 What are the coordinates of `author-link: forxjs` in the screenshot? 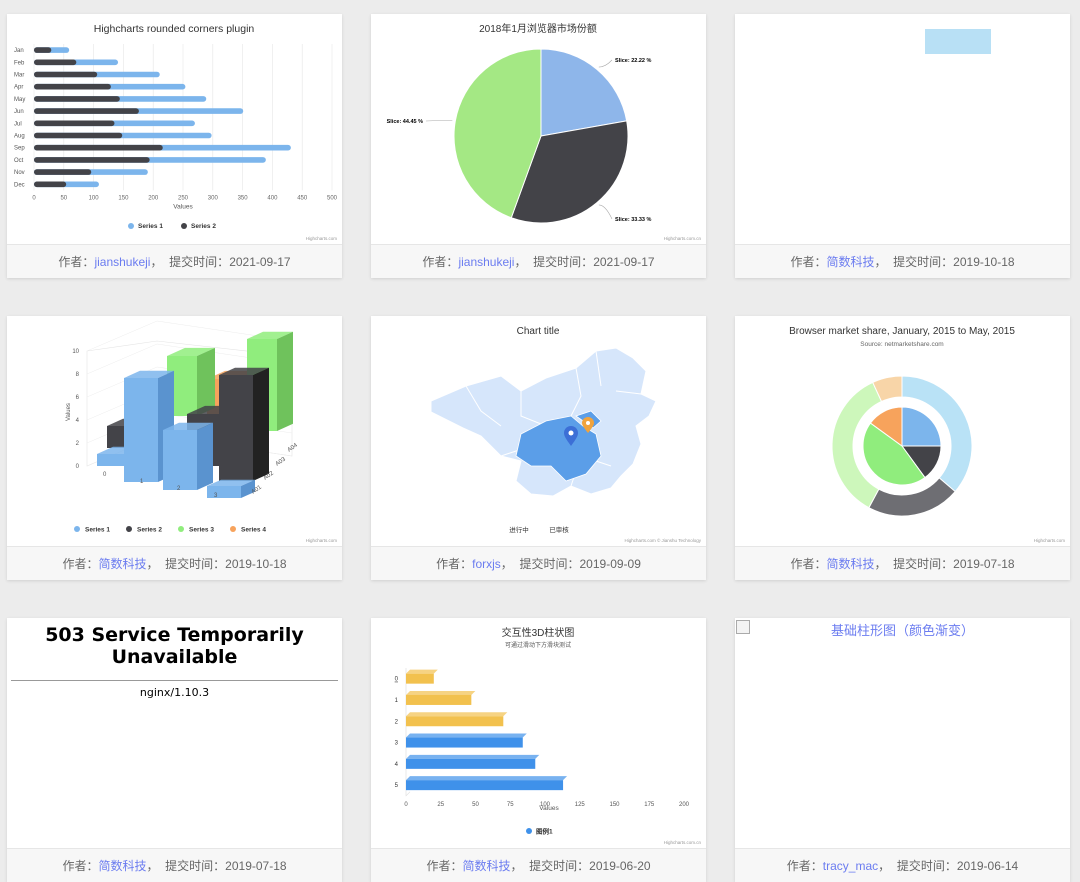 It's located at (486, 564).